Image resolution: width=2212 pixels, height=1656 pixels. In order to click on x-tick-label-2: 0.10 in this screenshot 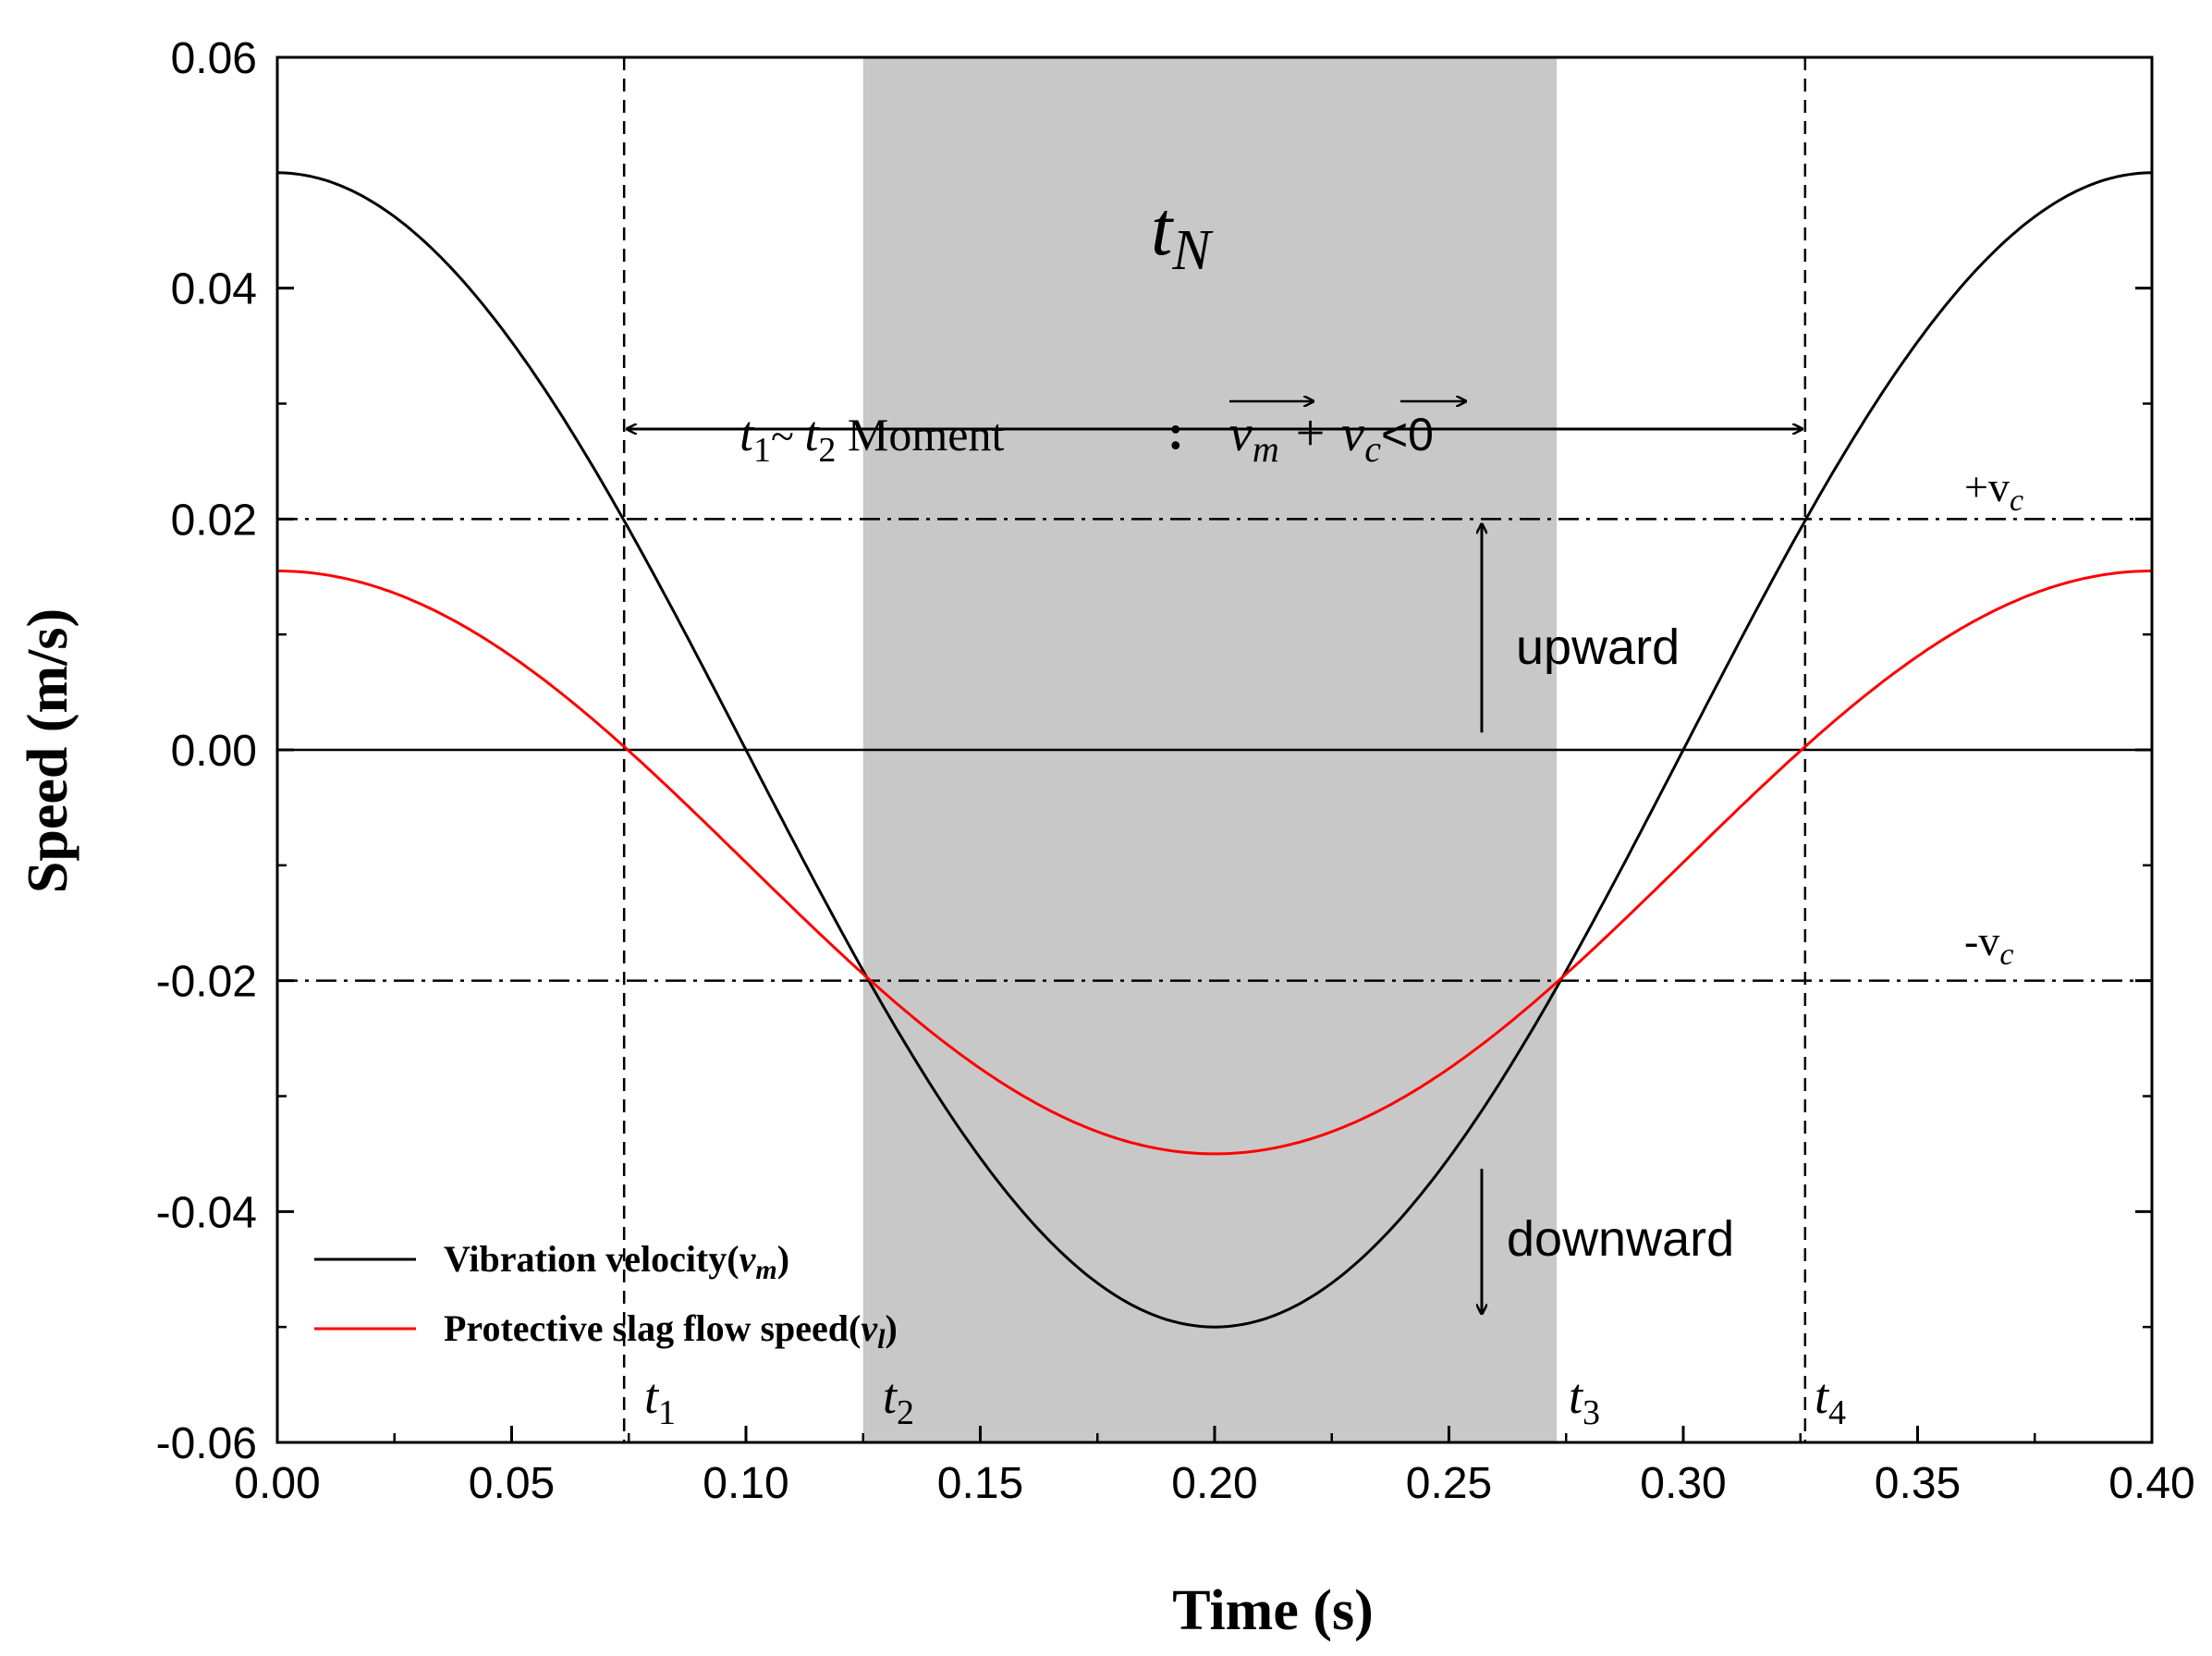, I will do `click(745, 1483)`.